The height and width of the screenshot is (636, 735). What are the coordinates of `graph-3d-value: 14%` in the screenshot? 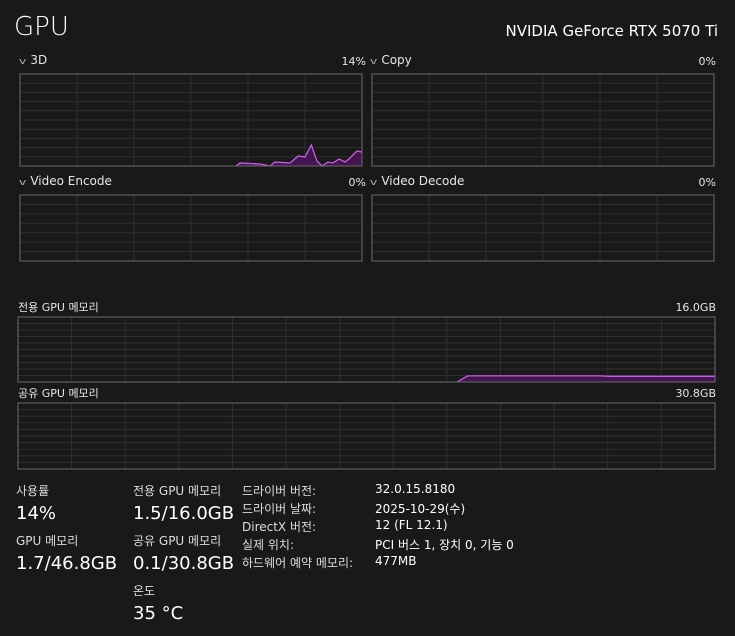 It's located at (353, 61).